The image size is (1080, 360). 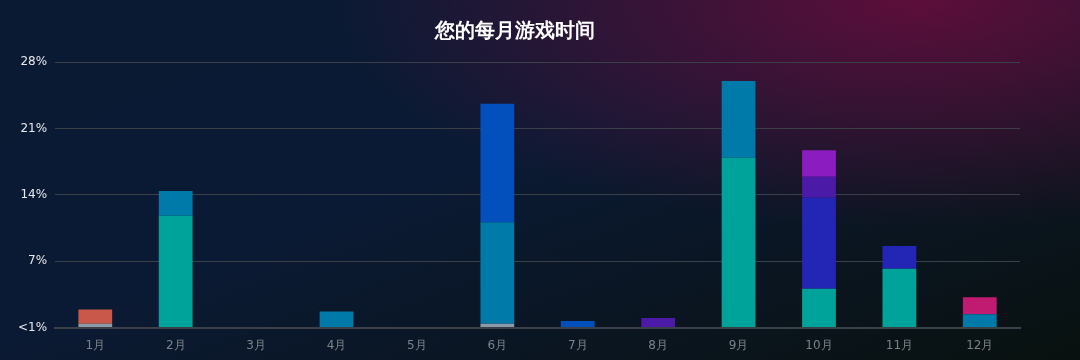 I want to click on y-tick-label: <1%, so click(x=33, y=326).